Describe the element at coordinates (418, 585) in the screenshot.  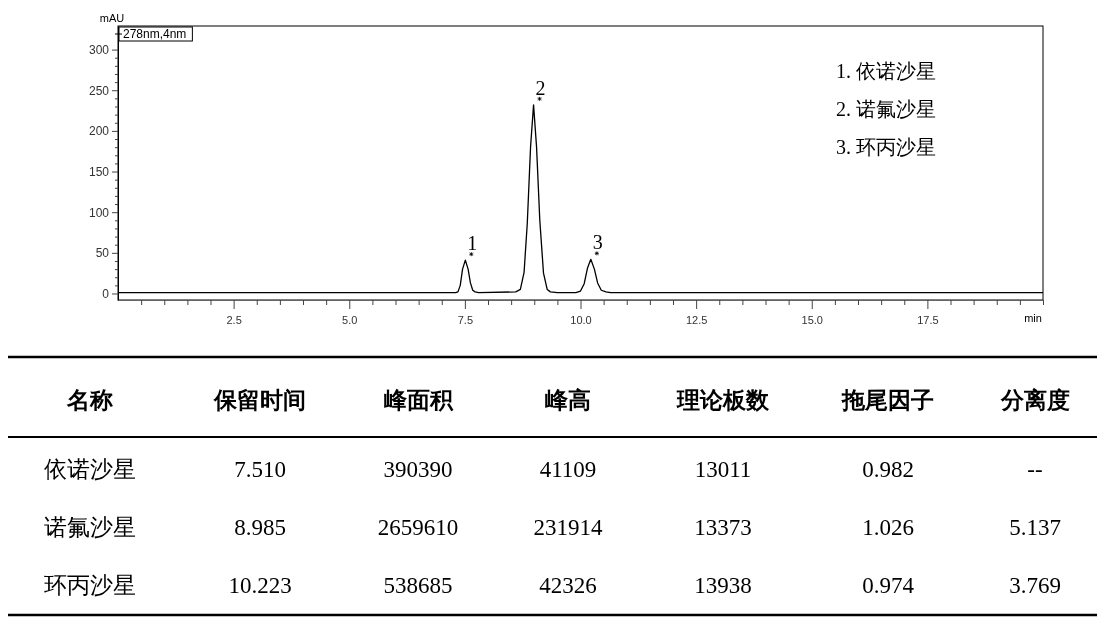
I see `text: 538685` at that location.